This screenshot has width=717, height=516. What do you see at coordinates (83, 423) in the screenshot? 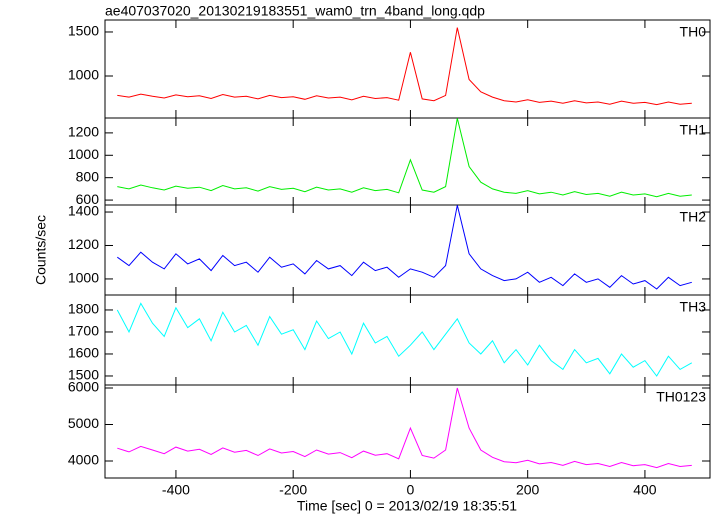
I see `y-tick-label: 5000` at bounding box center [83, 423].